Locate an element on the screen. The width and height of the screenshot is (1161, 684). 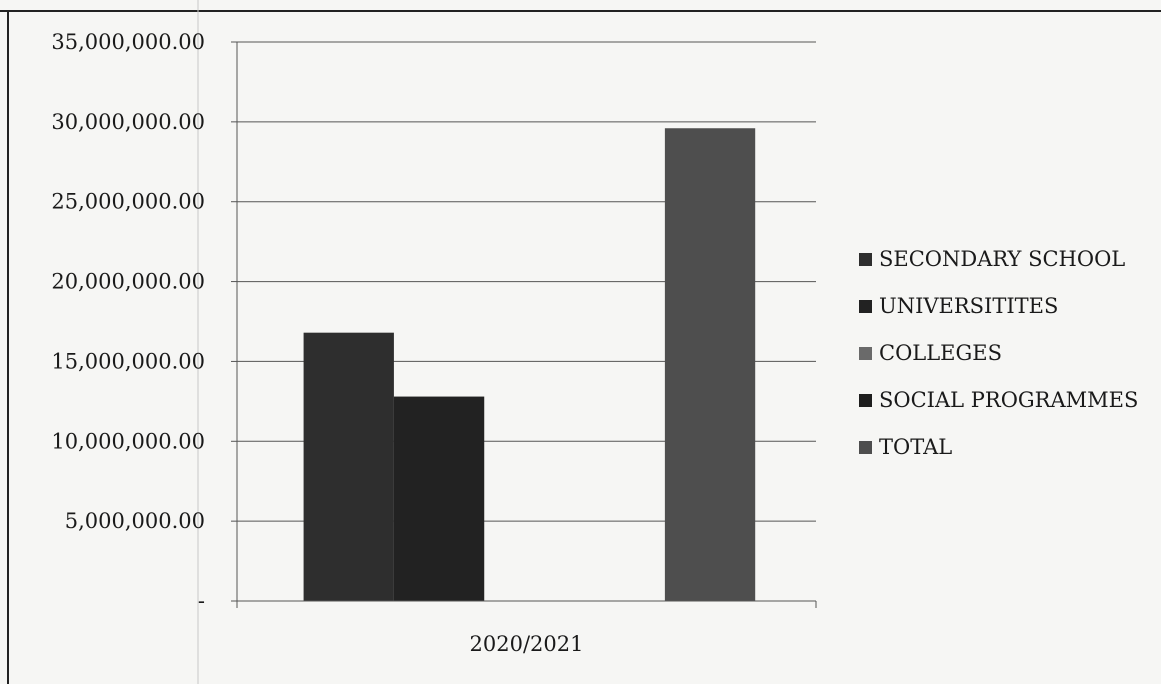
legend-label: SECONDARY SCHOOL is located at coordinates (1002, 259).